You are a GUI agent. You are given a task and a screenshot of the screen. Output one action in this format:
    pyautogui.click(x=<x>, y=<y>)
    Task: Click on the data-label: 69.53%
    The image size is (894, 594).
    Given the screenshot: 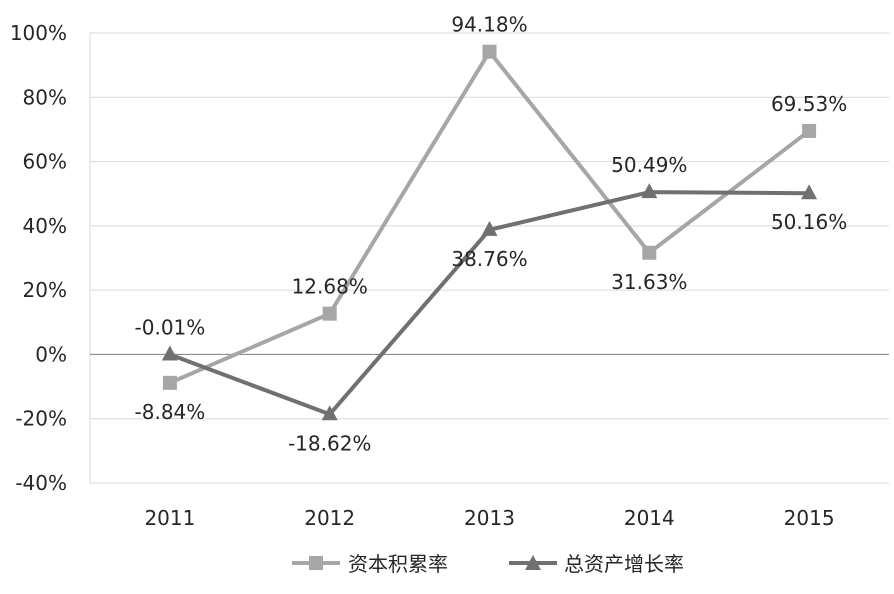 What is the action you would take?
    pyautogui.click(x=809, y=104)
    